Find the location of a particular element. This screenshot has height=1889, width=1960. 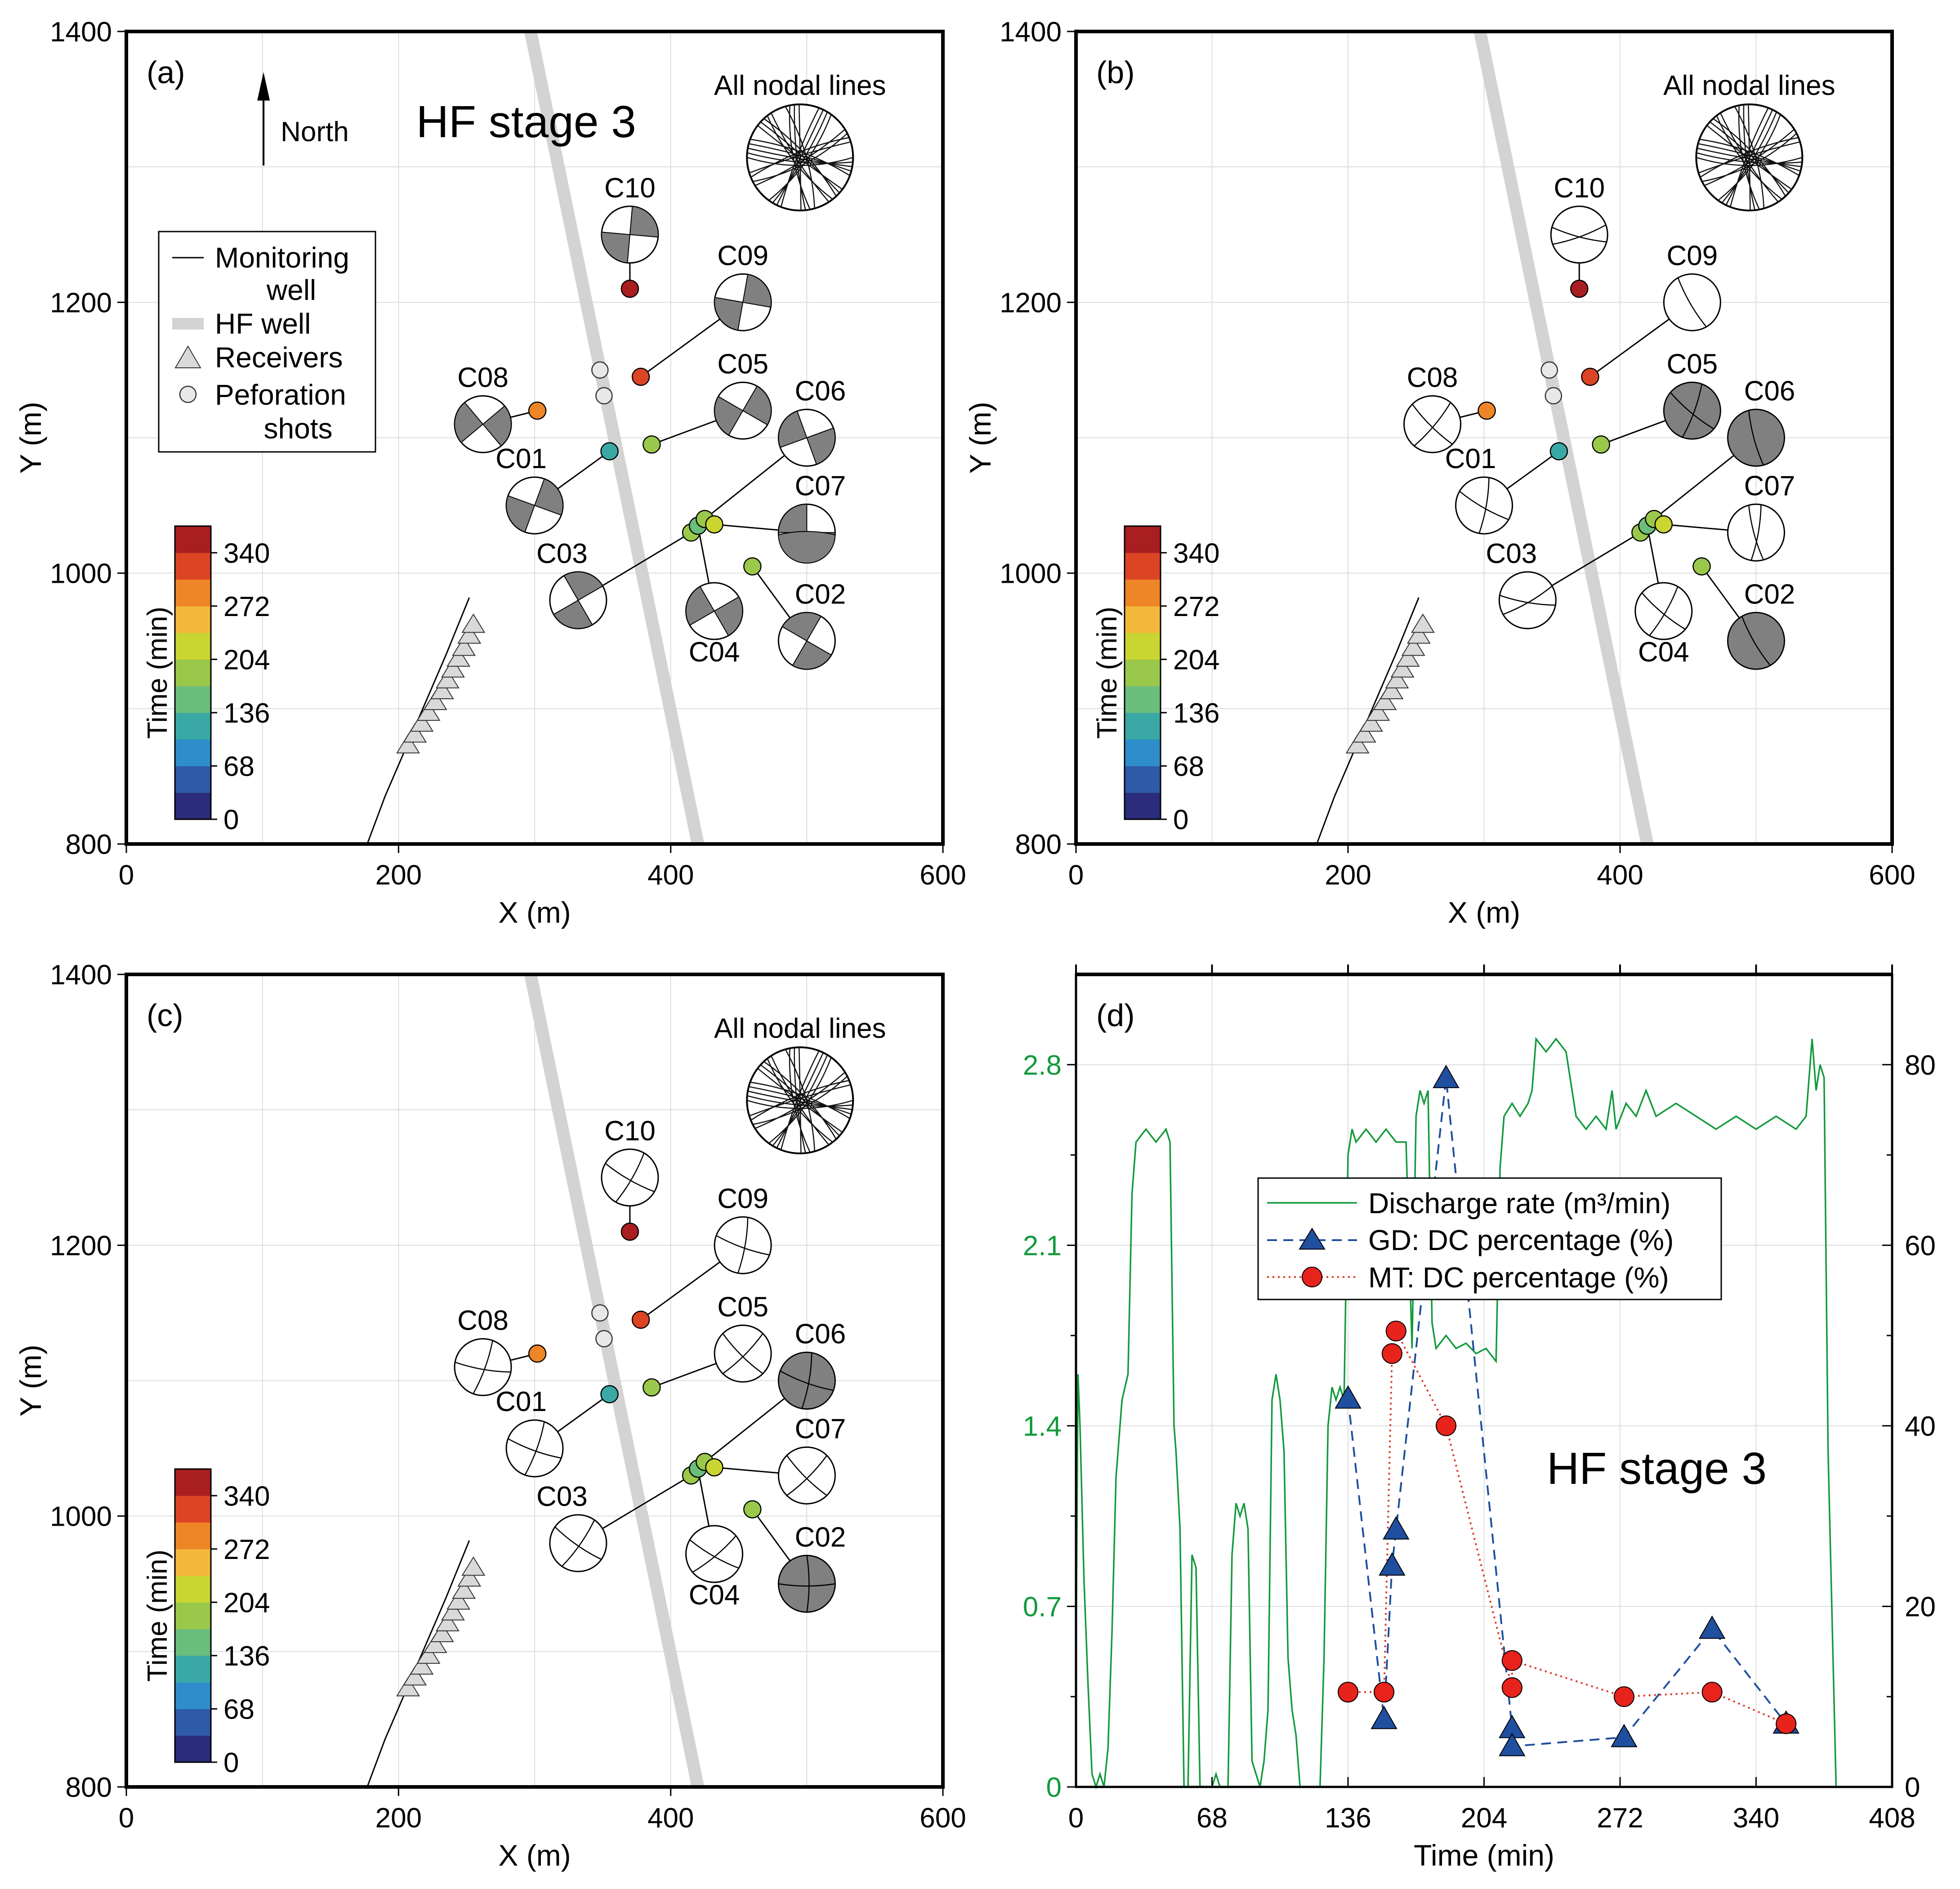

y-right-tick-label: 60 is located at coordinates (1920, 1245).